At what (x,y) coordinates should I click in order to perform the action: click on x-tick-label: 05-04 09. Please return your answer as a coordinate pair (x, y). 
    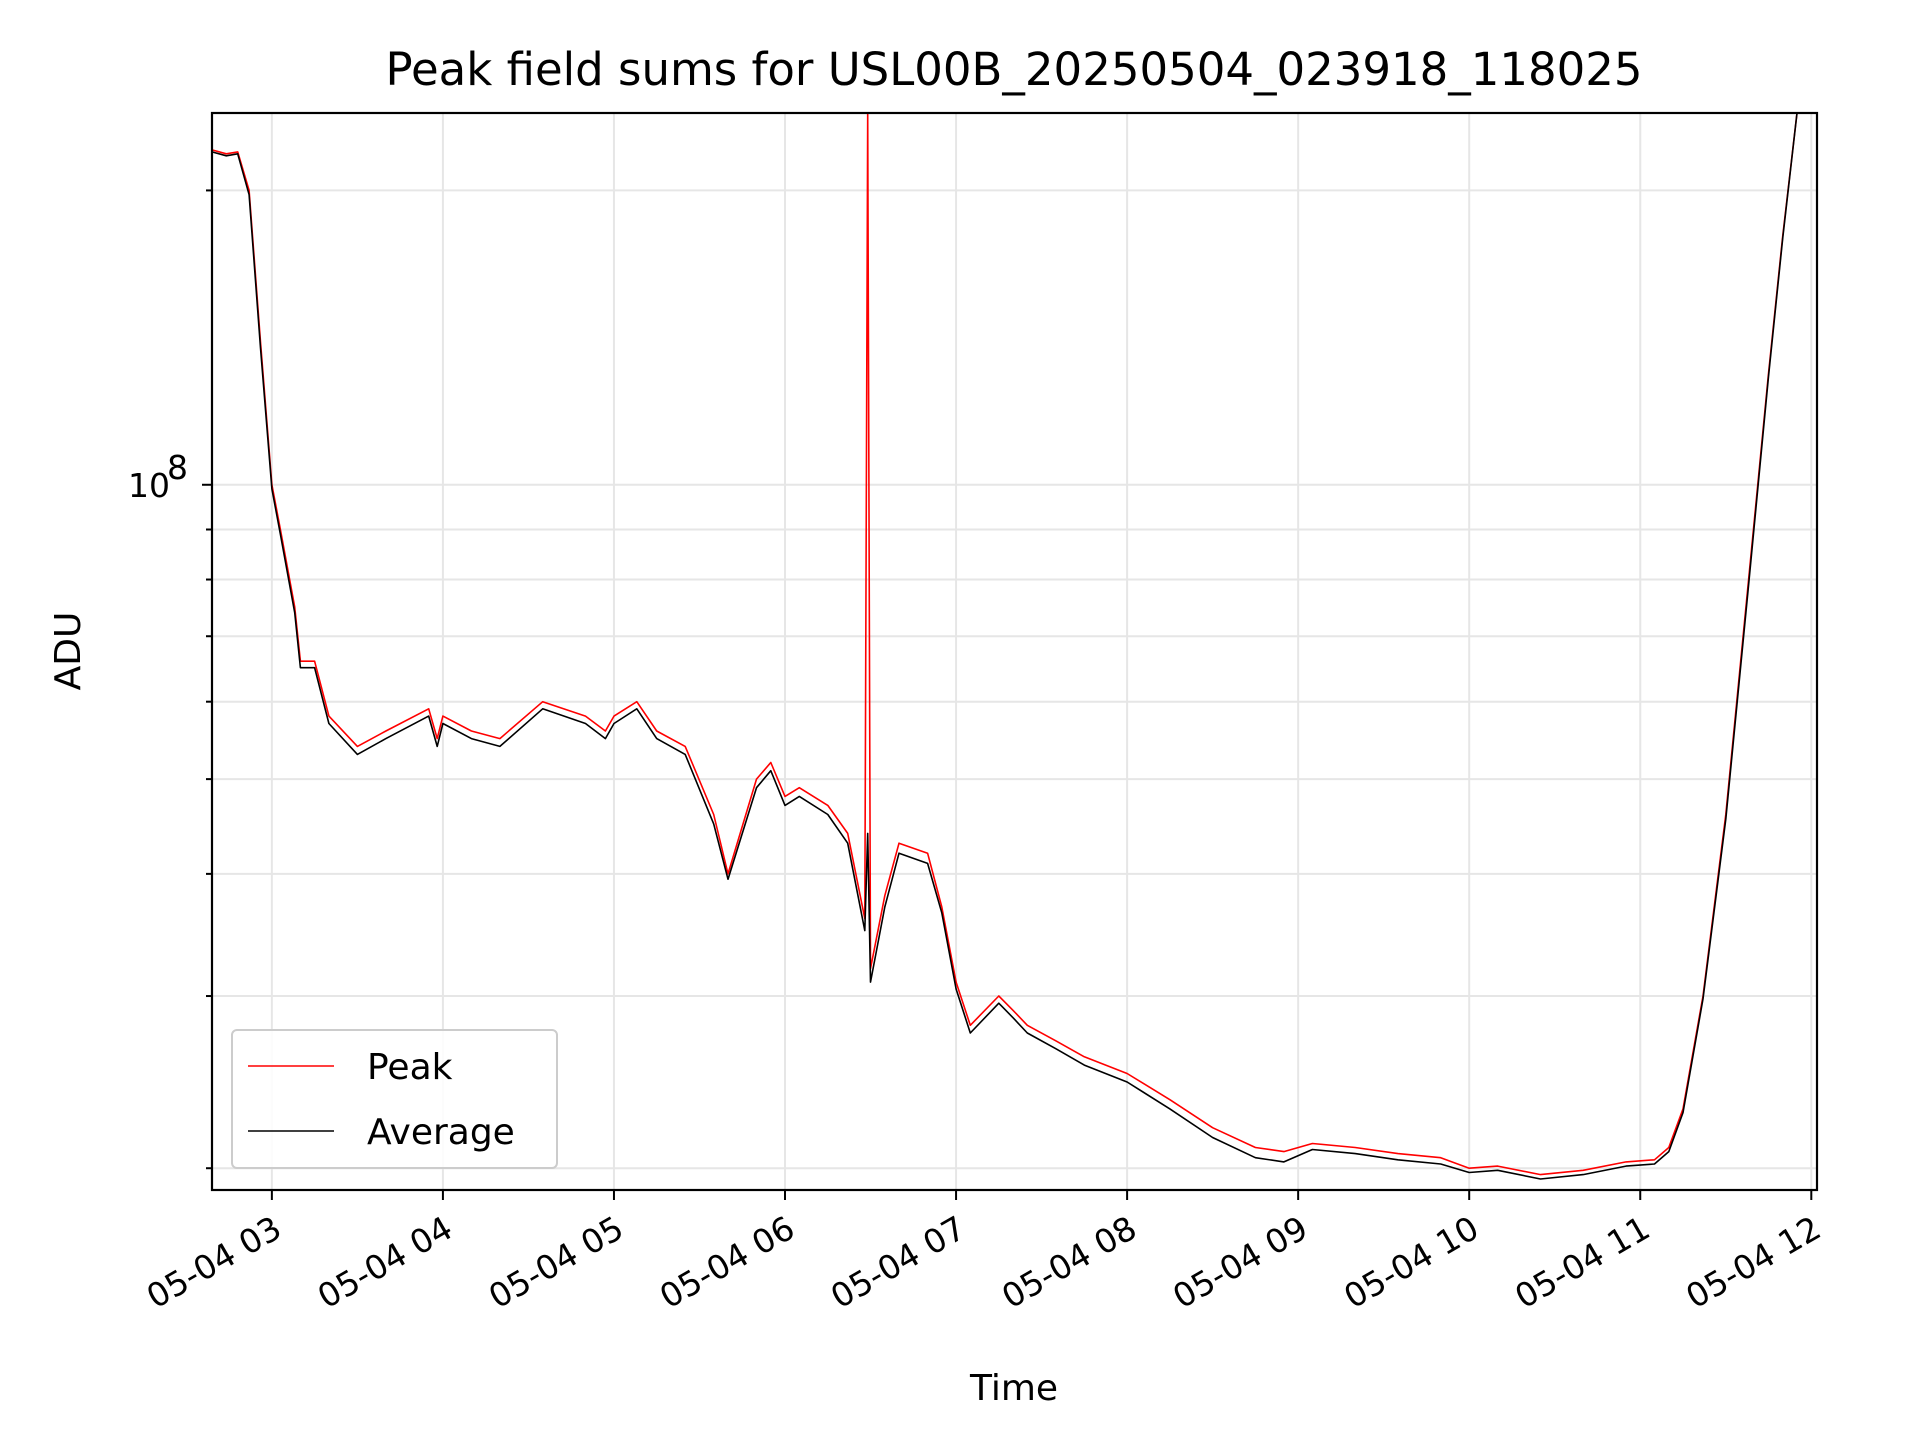
    Looking at the image, I should click on (1240, 1262).